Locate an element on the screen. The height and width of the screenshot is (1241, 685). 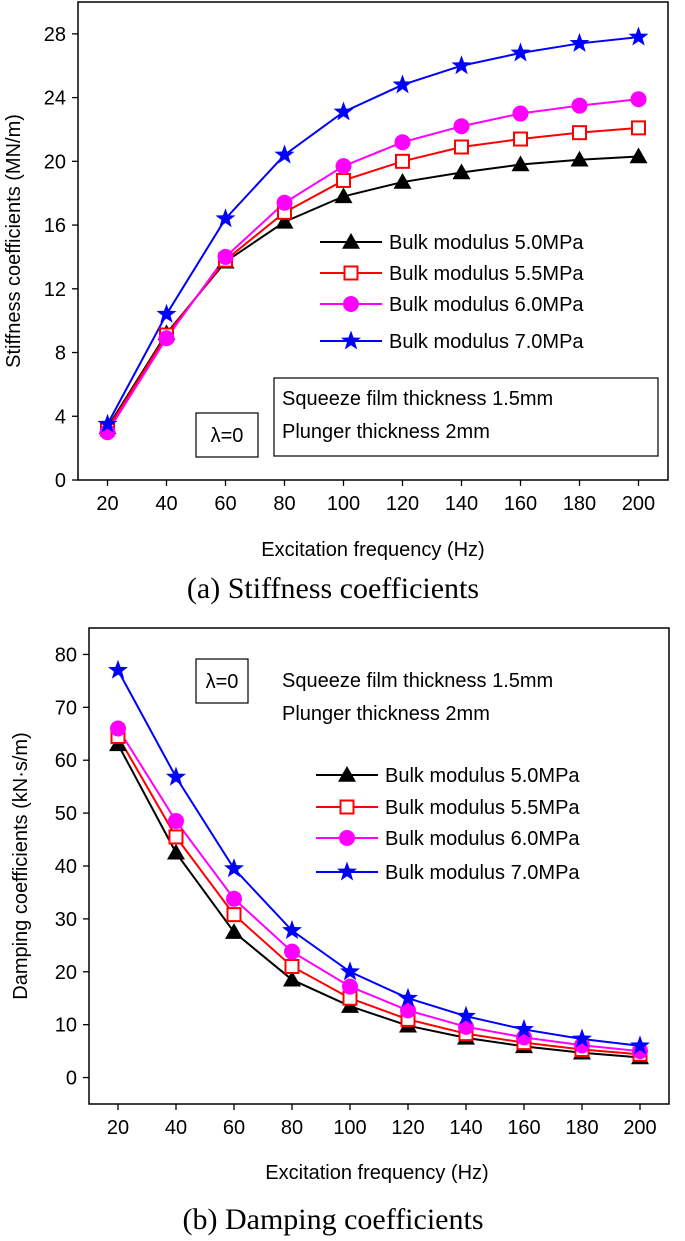
legend-entry: Bulk modulus 5.5MPa is located at coordinates (448, 808).